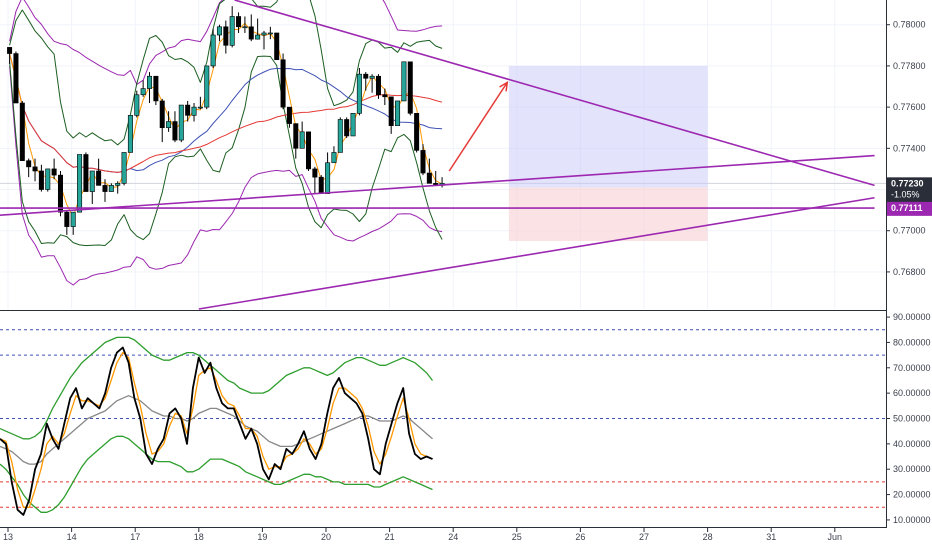 The height and width of the screenshot is (555, 932). Describe the element at coordinates (504, 86) in the screenshot. I see `arrow-head` at that location.